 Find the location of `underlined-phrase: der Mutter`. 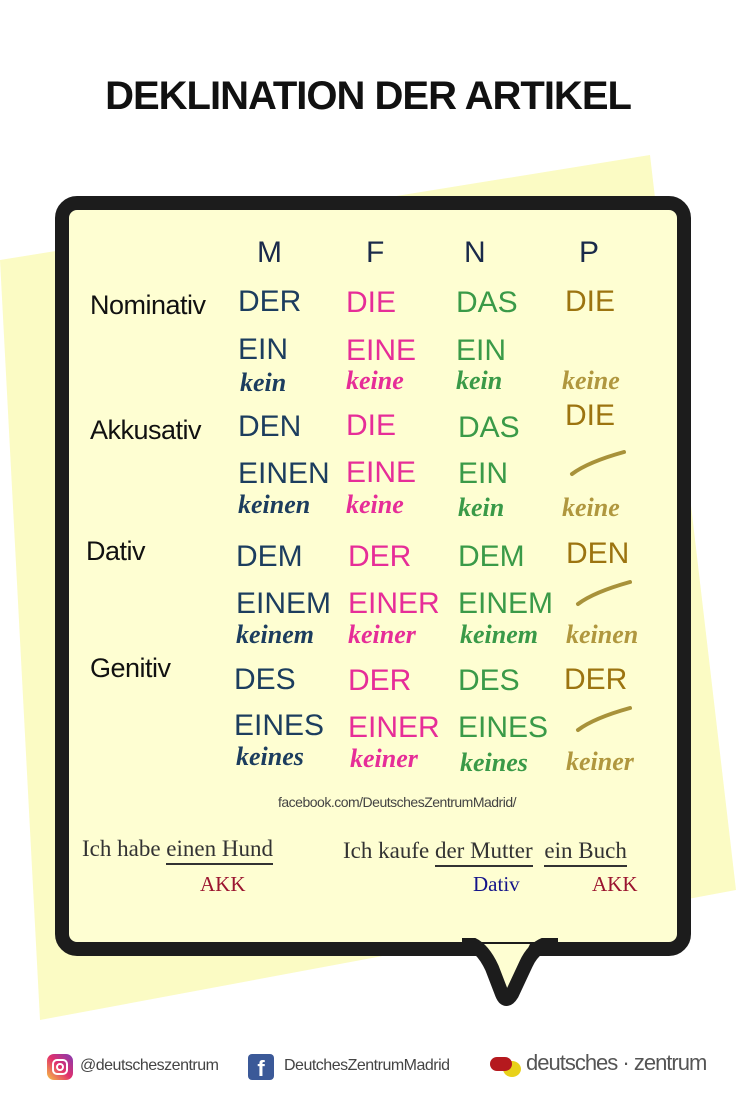

underlined-phrase: der Mutter is located at coordinates (483, 852).